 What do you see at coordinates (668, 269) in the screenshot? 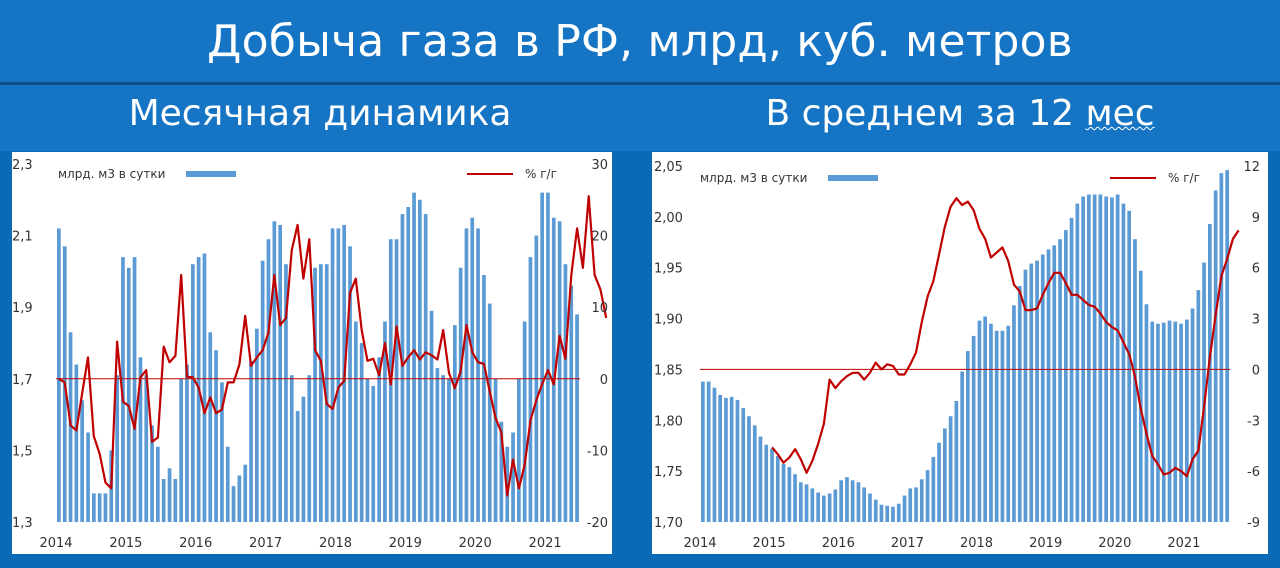
I see `y-left-tick-label: 1,95` at bounding box center [668, 269].